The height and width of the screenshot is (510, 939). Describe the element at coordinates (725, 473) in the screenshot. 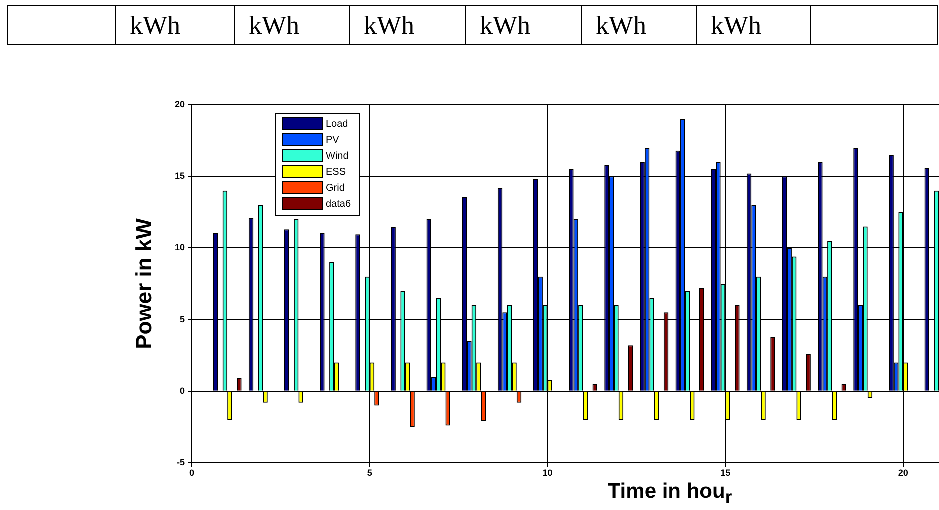

I see `x-tick-label: 15` at that location.